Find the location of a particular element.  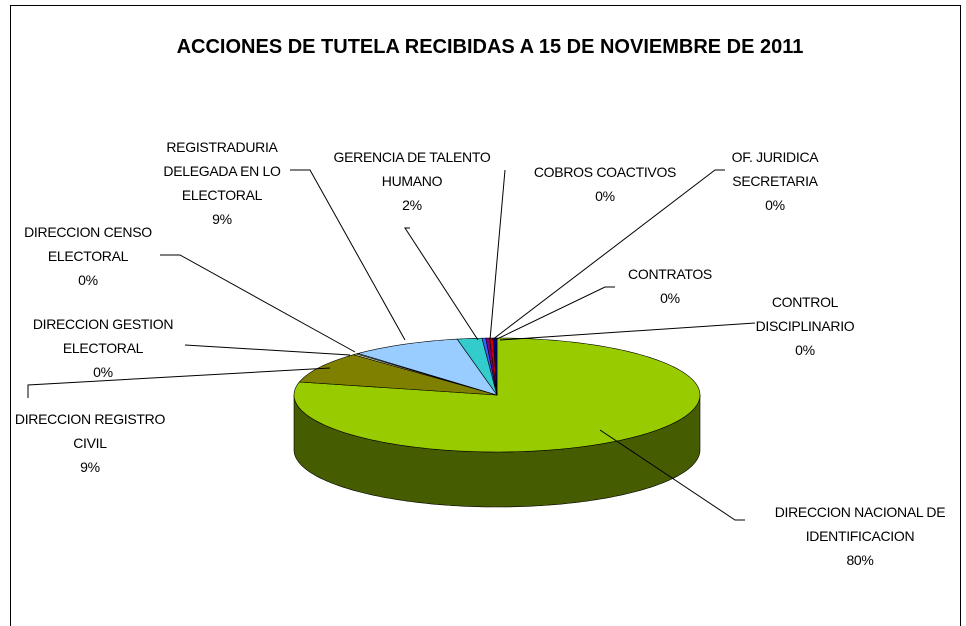

slice-label: GERENCIA DE TALENTO HUMANO is located at coordinates (412, 169).